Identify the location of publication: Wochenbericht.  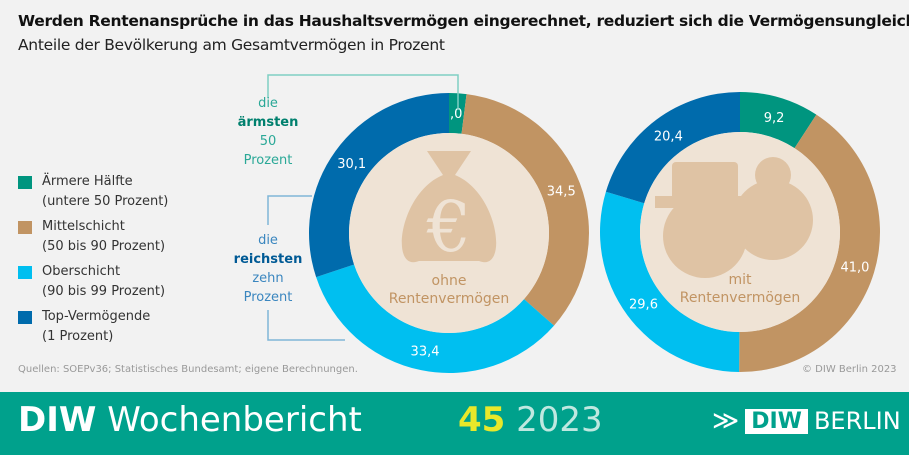
(234, 420).